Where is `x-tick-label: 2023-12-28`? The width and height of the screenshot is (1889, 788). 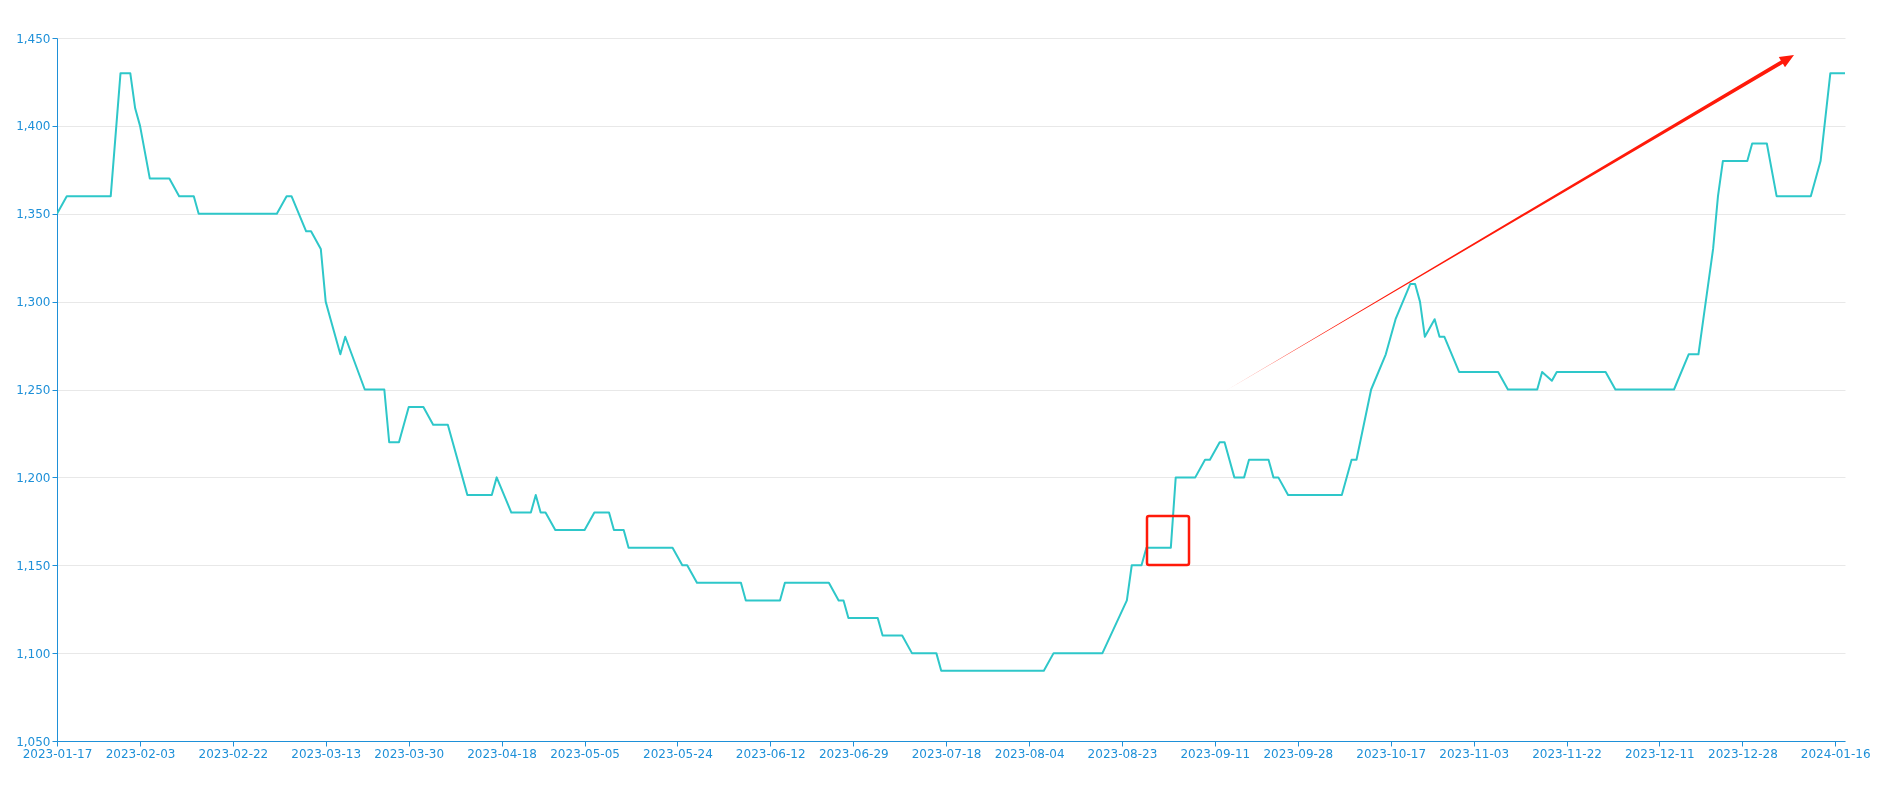
x-tick-label: 2023-12-28 is located at coordinates (1743, 753).